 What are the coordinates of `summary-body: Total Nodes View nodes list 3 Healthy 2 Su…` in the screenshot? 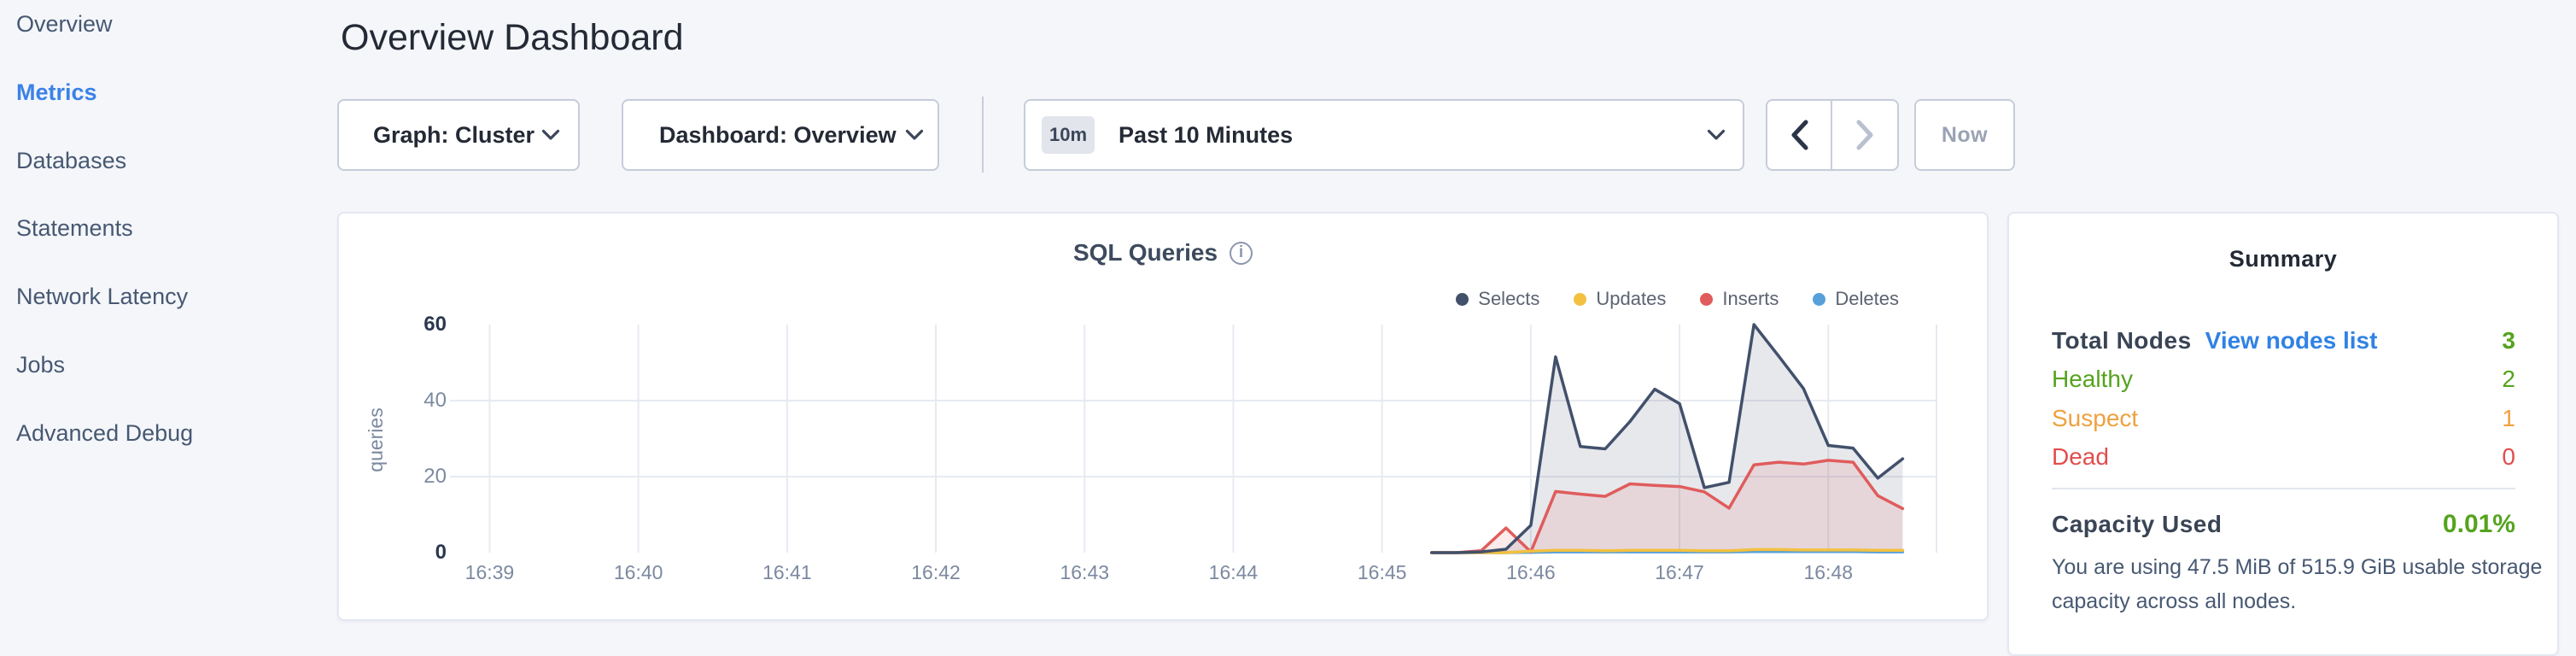 It's located at (2297, 469).